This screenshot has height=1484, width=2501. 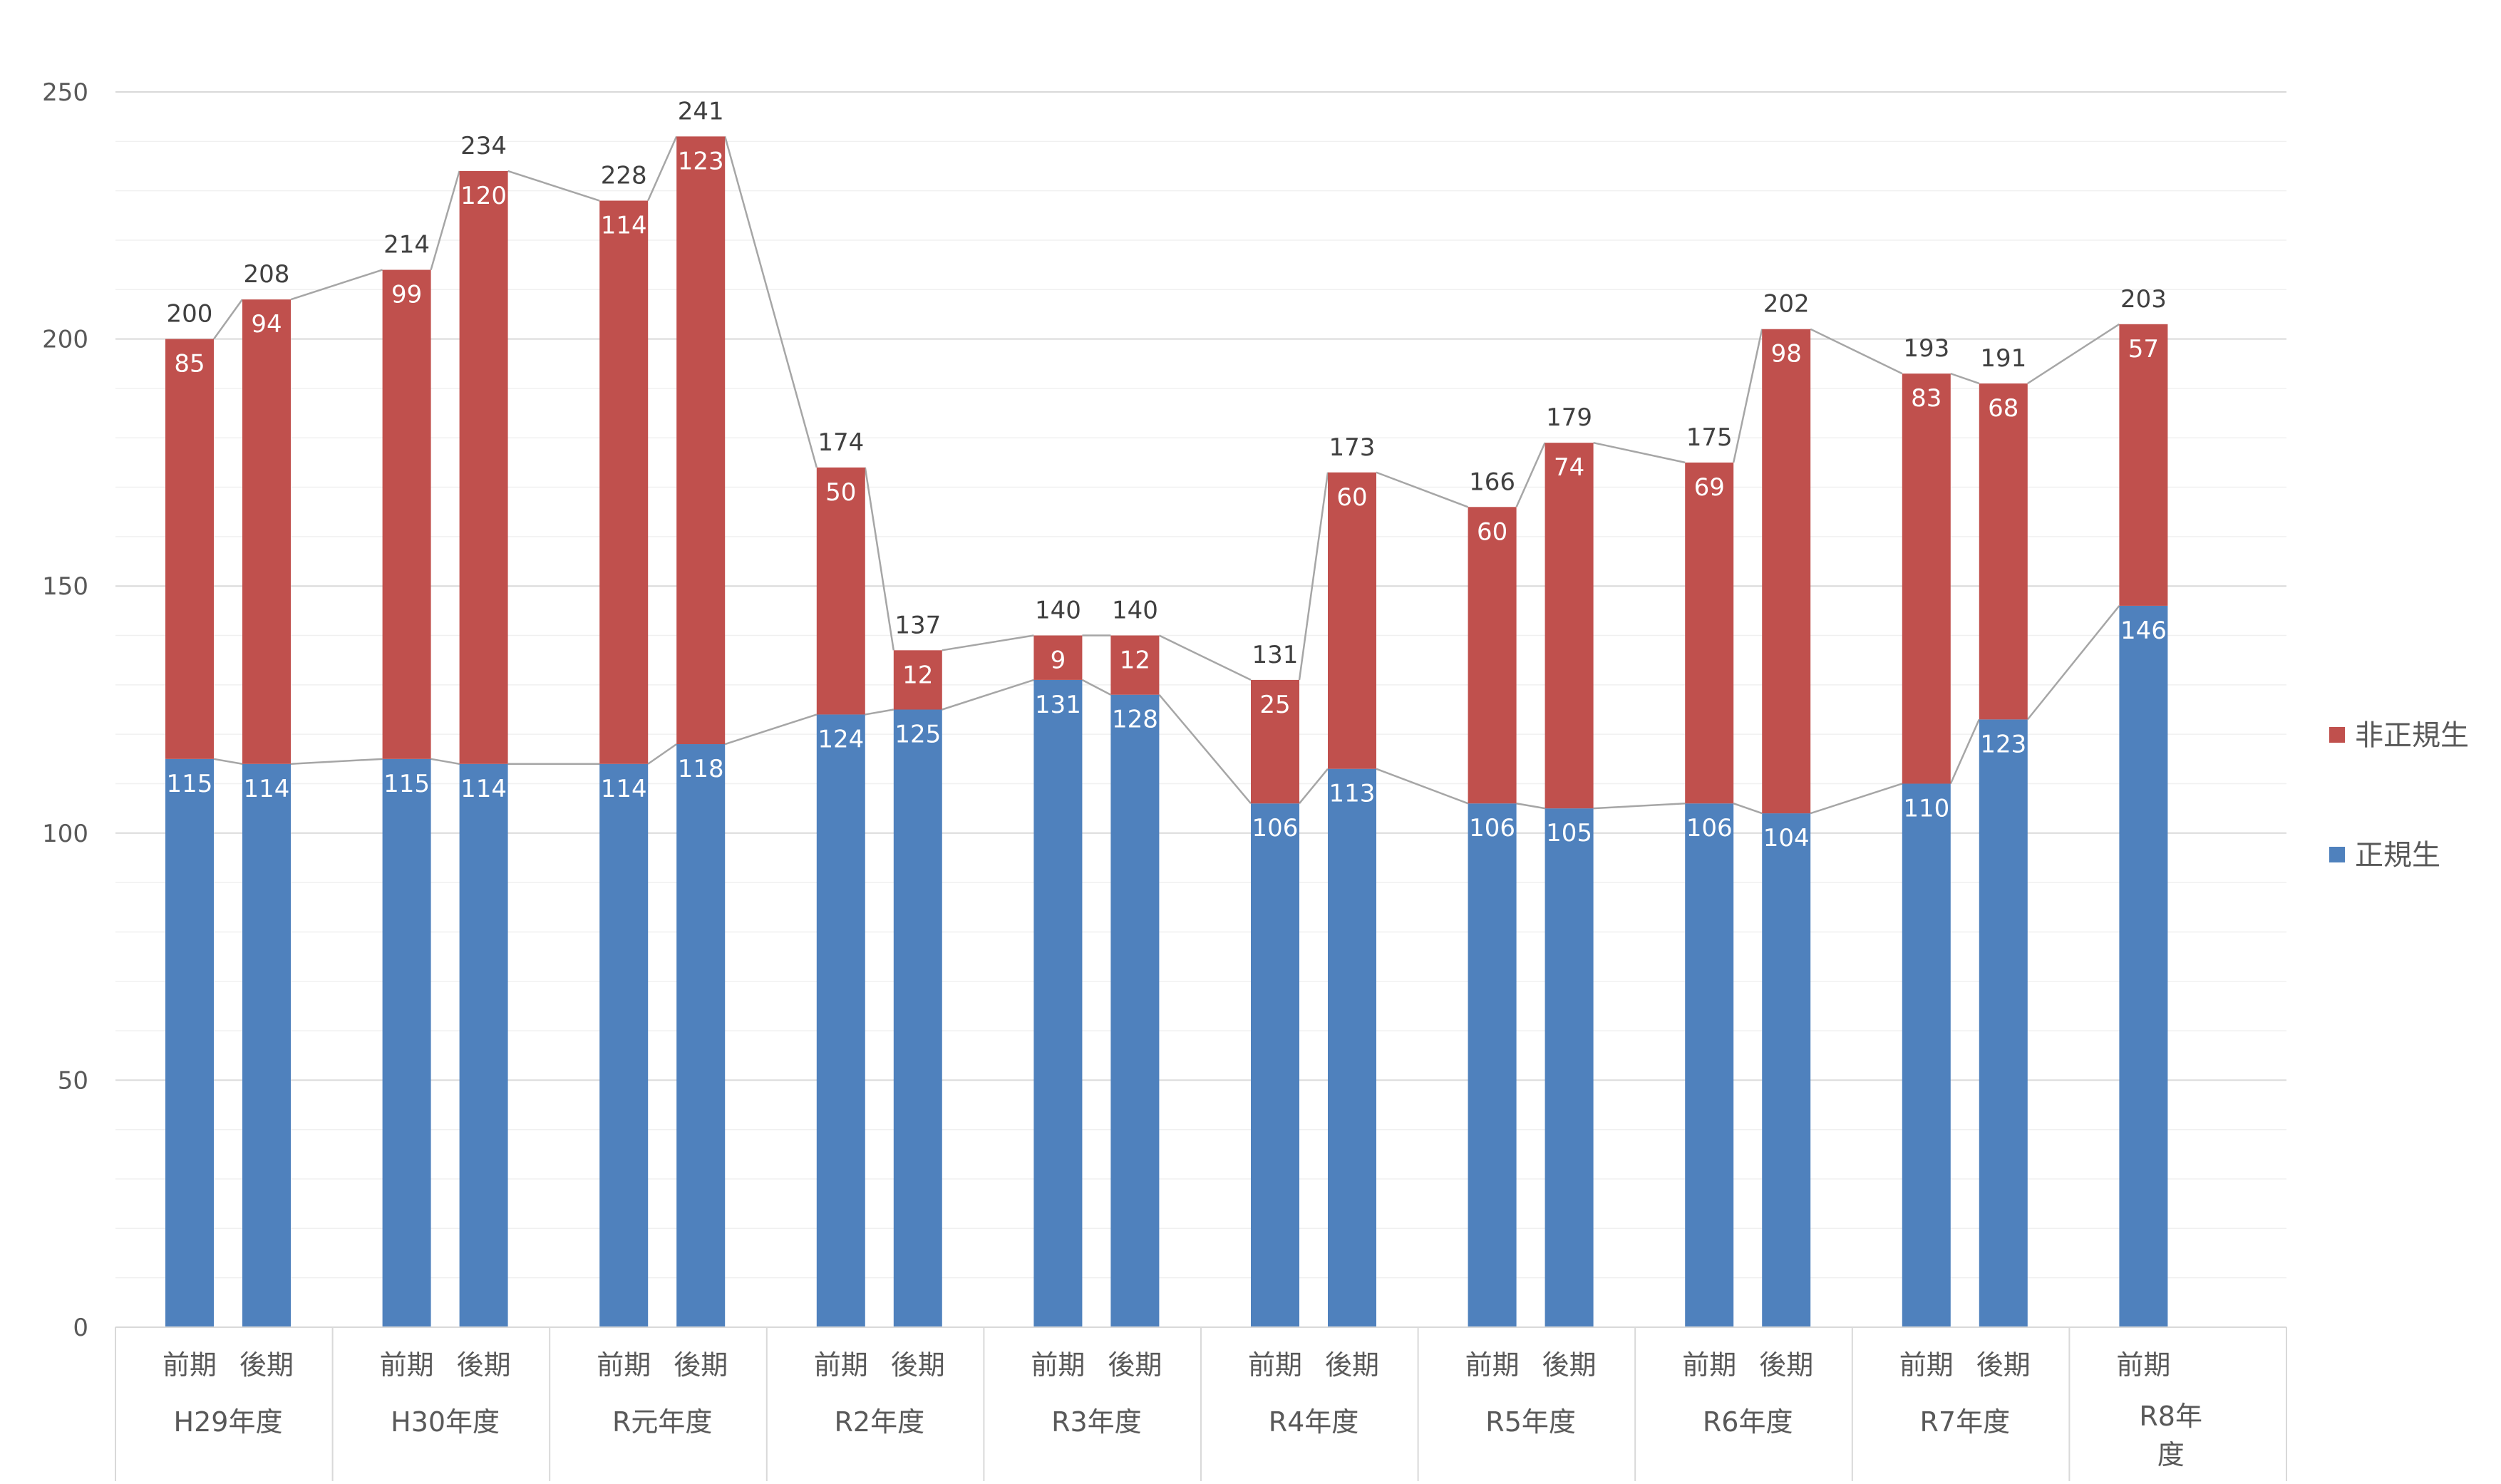 I want to click on data-label-total: 174, so click(x=841, y=442).